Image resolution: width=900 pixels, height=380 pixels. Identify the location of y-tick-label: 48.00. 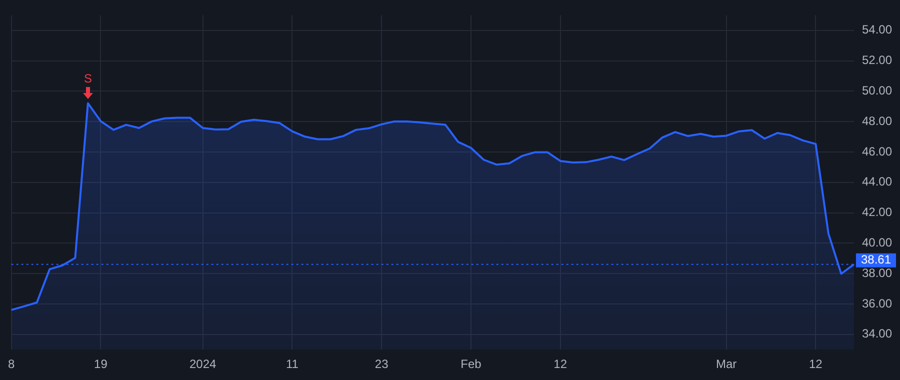
(877, 121).